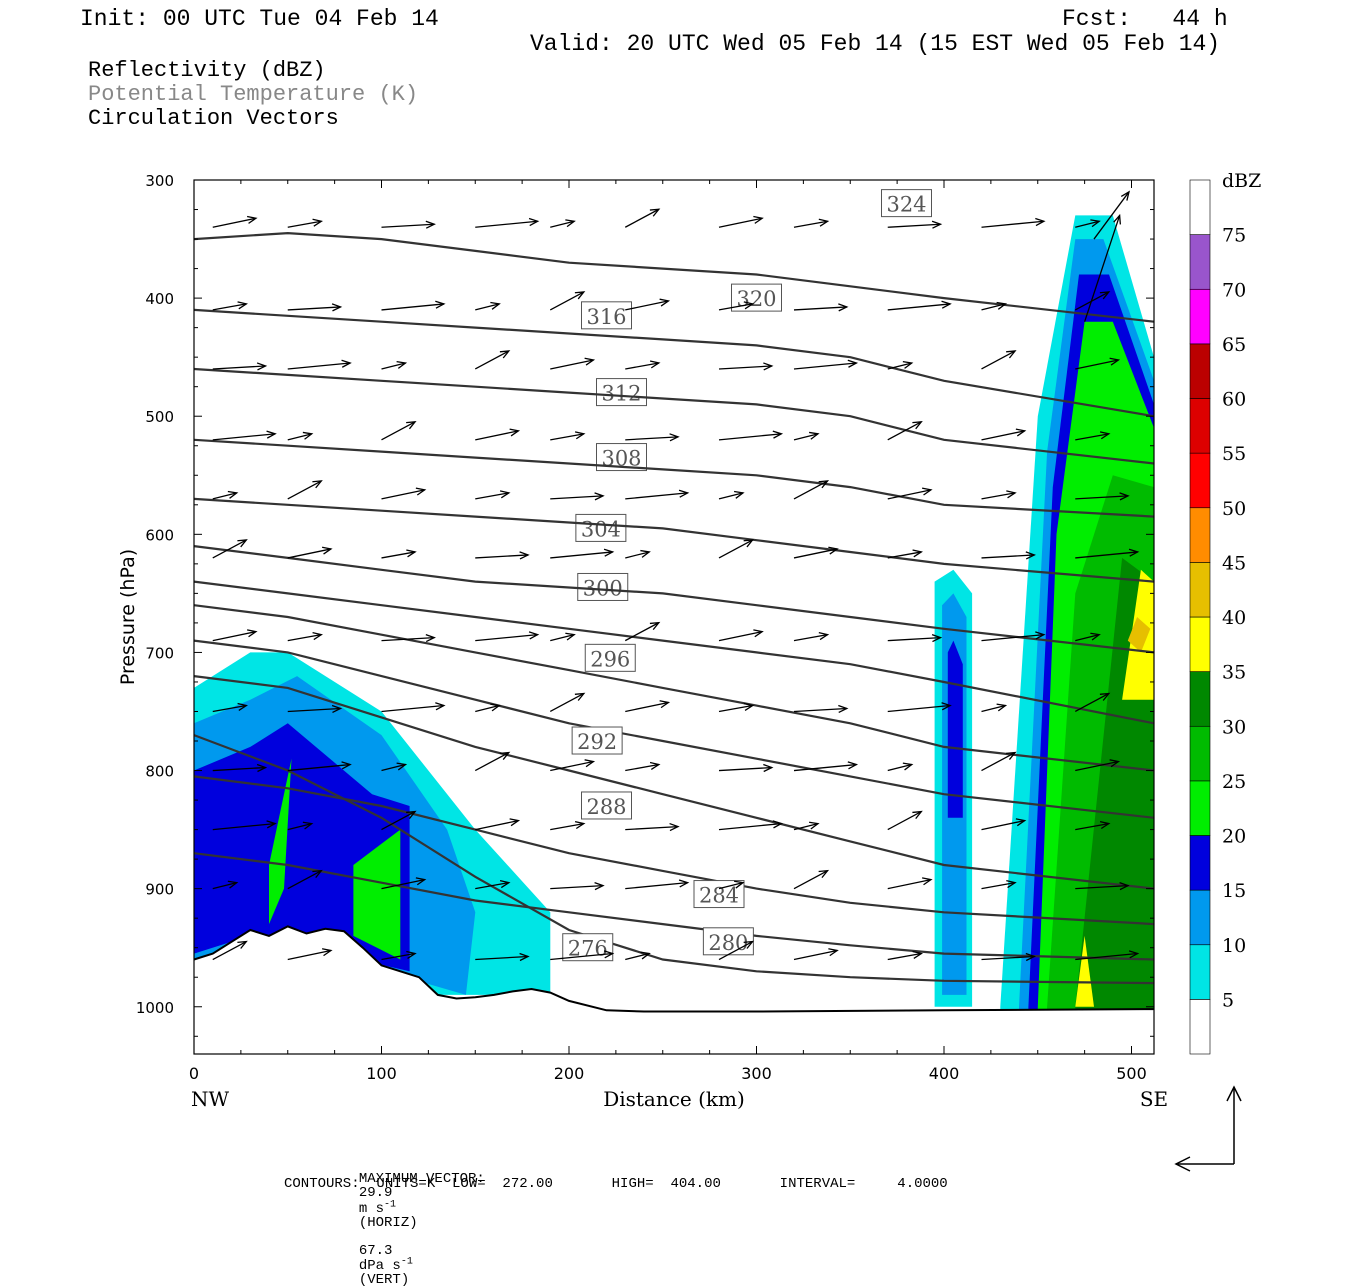  I want to click on colorbar-level-label: 25, so click(1234, 782).